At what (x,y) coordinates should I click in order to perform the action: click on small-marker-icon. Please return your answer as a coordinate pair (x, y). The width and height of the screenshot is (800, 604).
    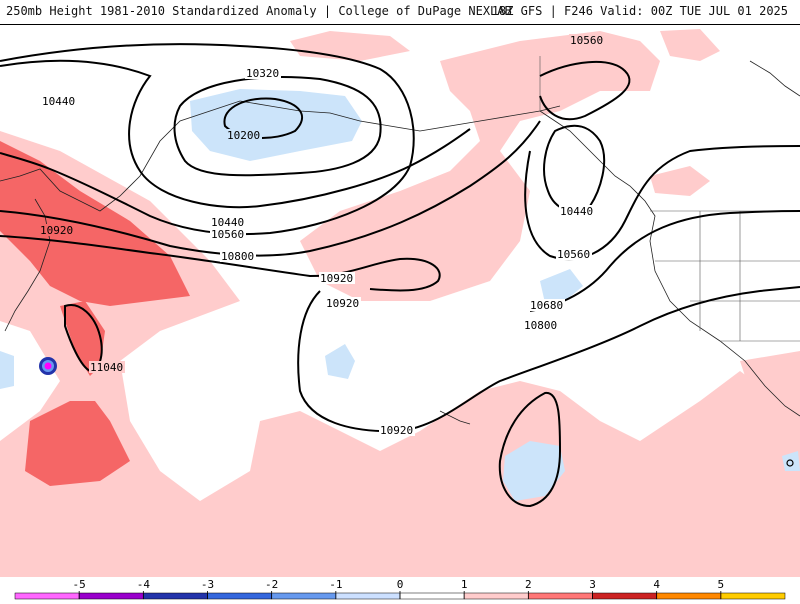
    Looking at the image, I should click on (790, 463).